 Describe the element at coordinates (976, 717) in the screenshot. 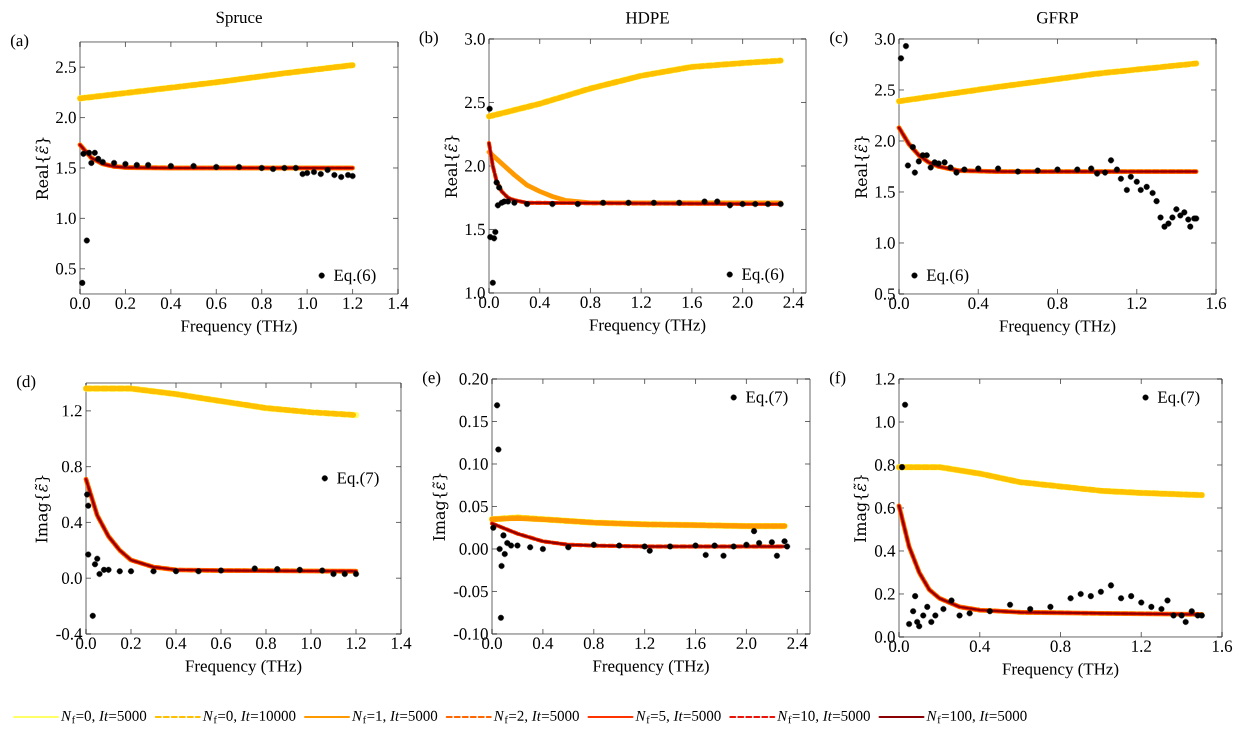

I see `legend-label: N$_{f}$=100, It=5000` at that location.